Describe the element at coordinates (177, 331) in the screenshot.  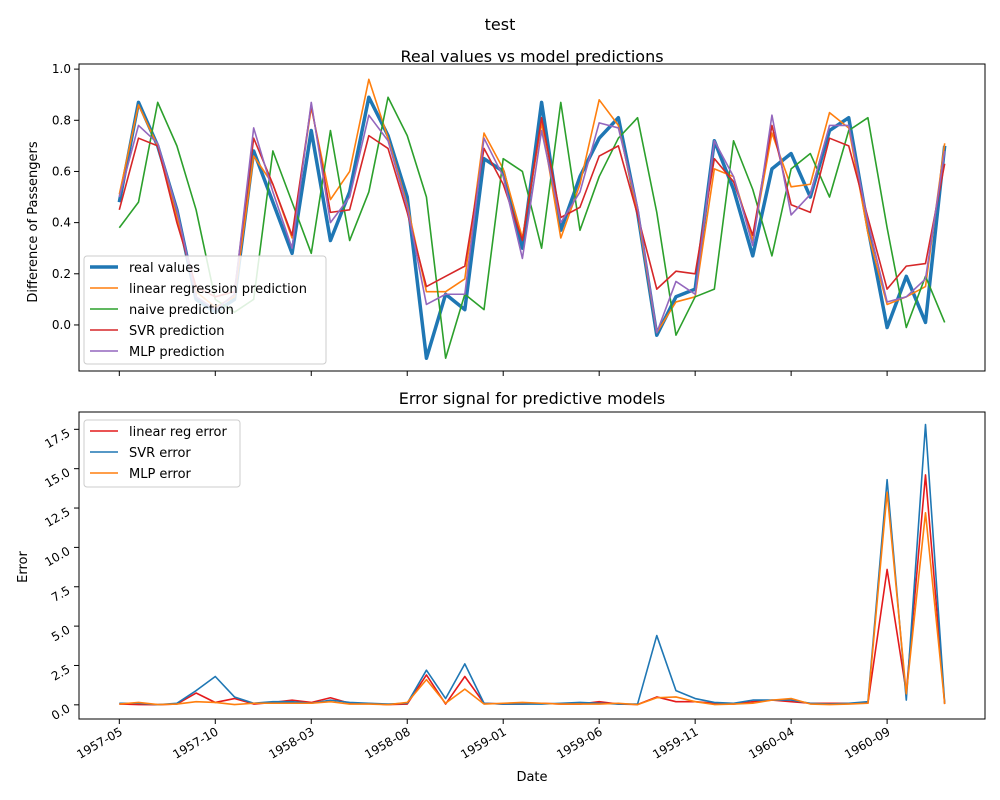
I see `legend-entry: SVR prediction` at that location.